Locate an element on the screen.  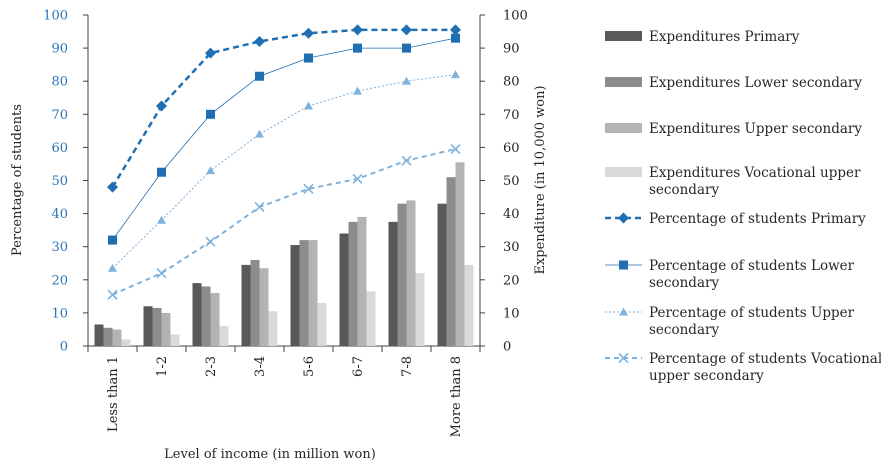
y-axis-right-title: Expenditure (in 10,000 won) is located at coordinates (540, 179).